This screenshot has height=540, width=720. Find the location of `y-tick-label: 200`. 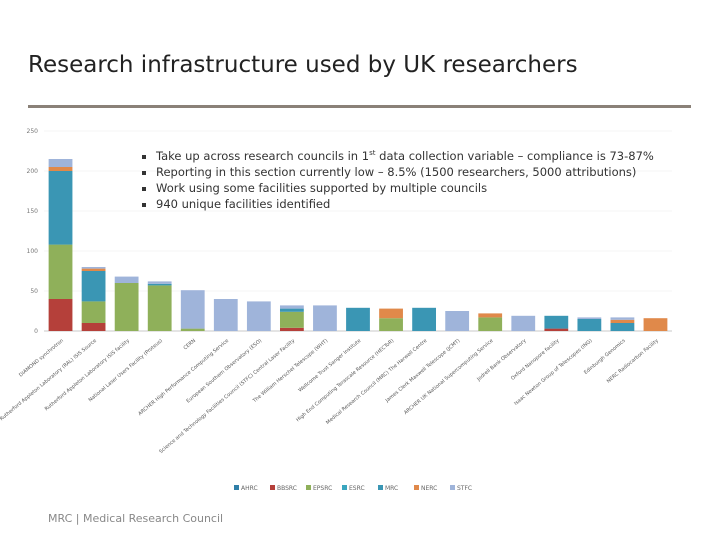

y-tick-label: 200 is located at coordinates (33, 171).